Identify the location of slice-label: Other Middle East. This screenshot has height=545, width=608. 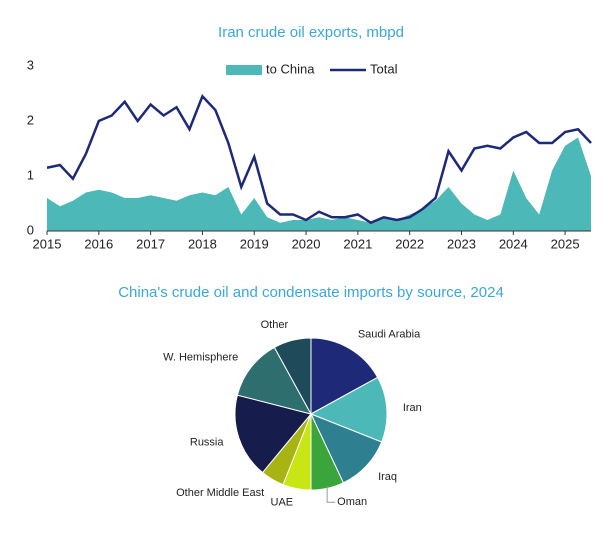
(220, 493).